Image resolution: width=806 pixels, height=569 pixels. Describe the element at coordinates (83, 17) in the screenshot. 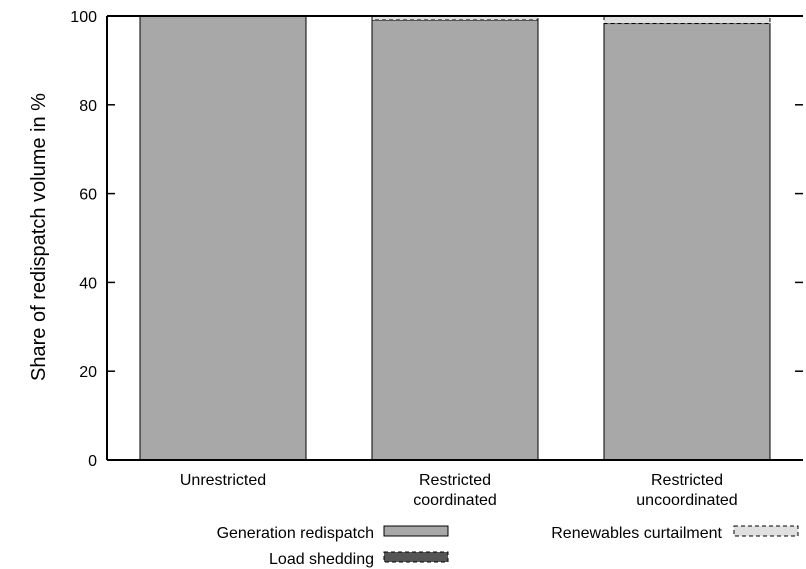

I see `y-tick-label: 100` at that location.